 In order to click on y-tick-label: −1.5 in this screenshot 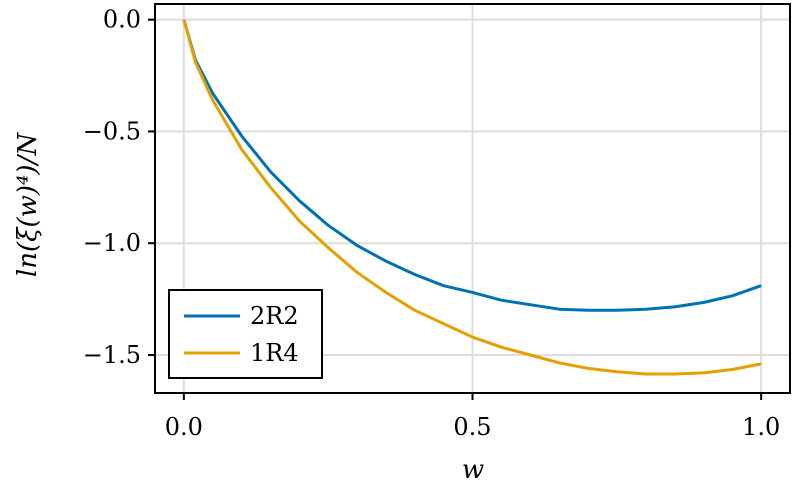, I will do `click(112, 355)`.